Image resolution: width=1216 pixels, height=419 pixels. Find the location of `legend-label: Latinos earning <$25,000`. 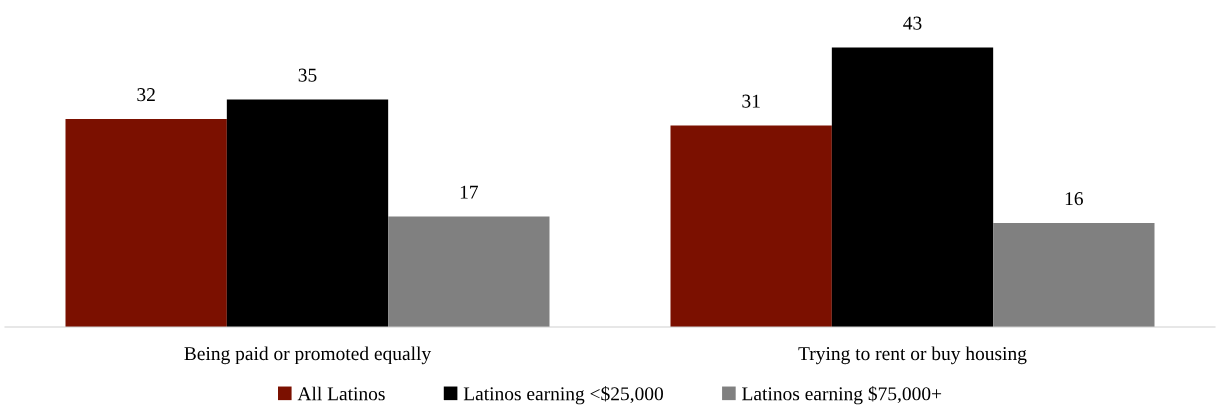

legend-label: Latinos earning <$25,000 is located at coordinates (563, 395).